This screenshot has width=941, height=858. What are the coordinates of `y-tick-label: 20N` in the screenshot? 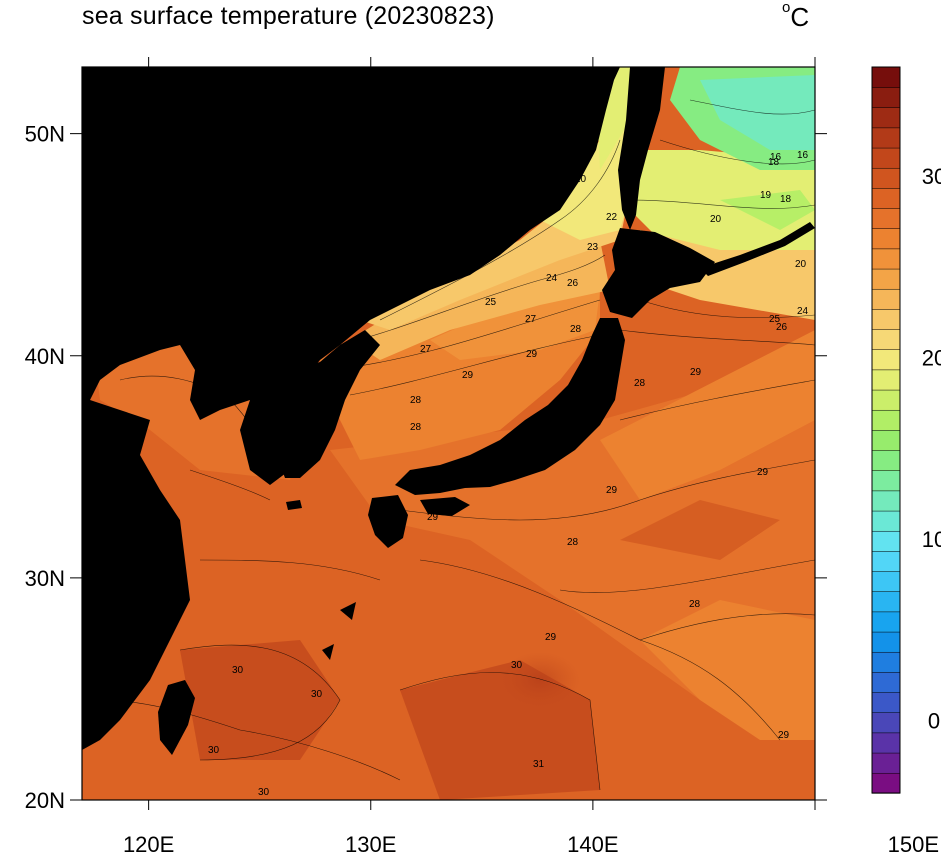 It's located at (45, 800).